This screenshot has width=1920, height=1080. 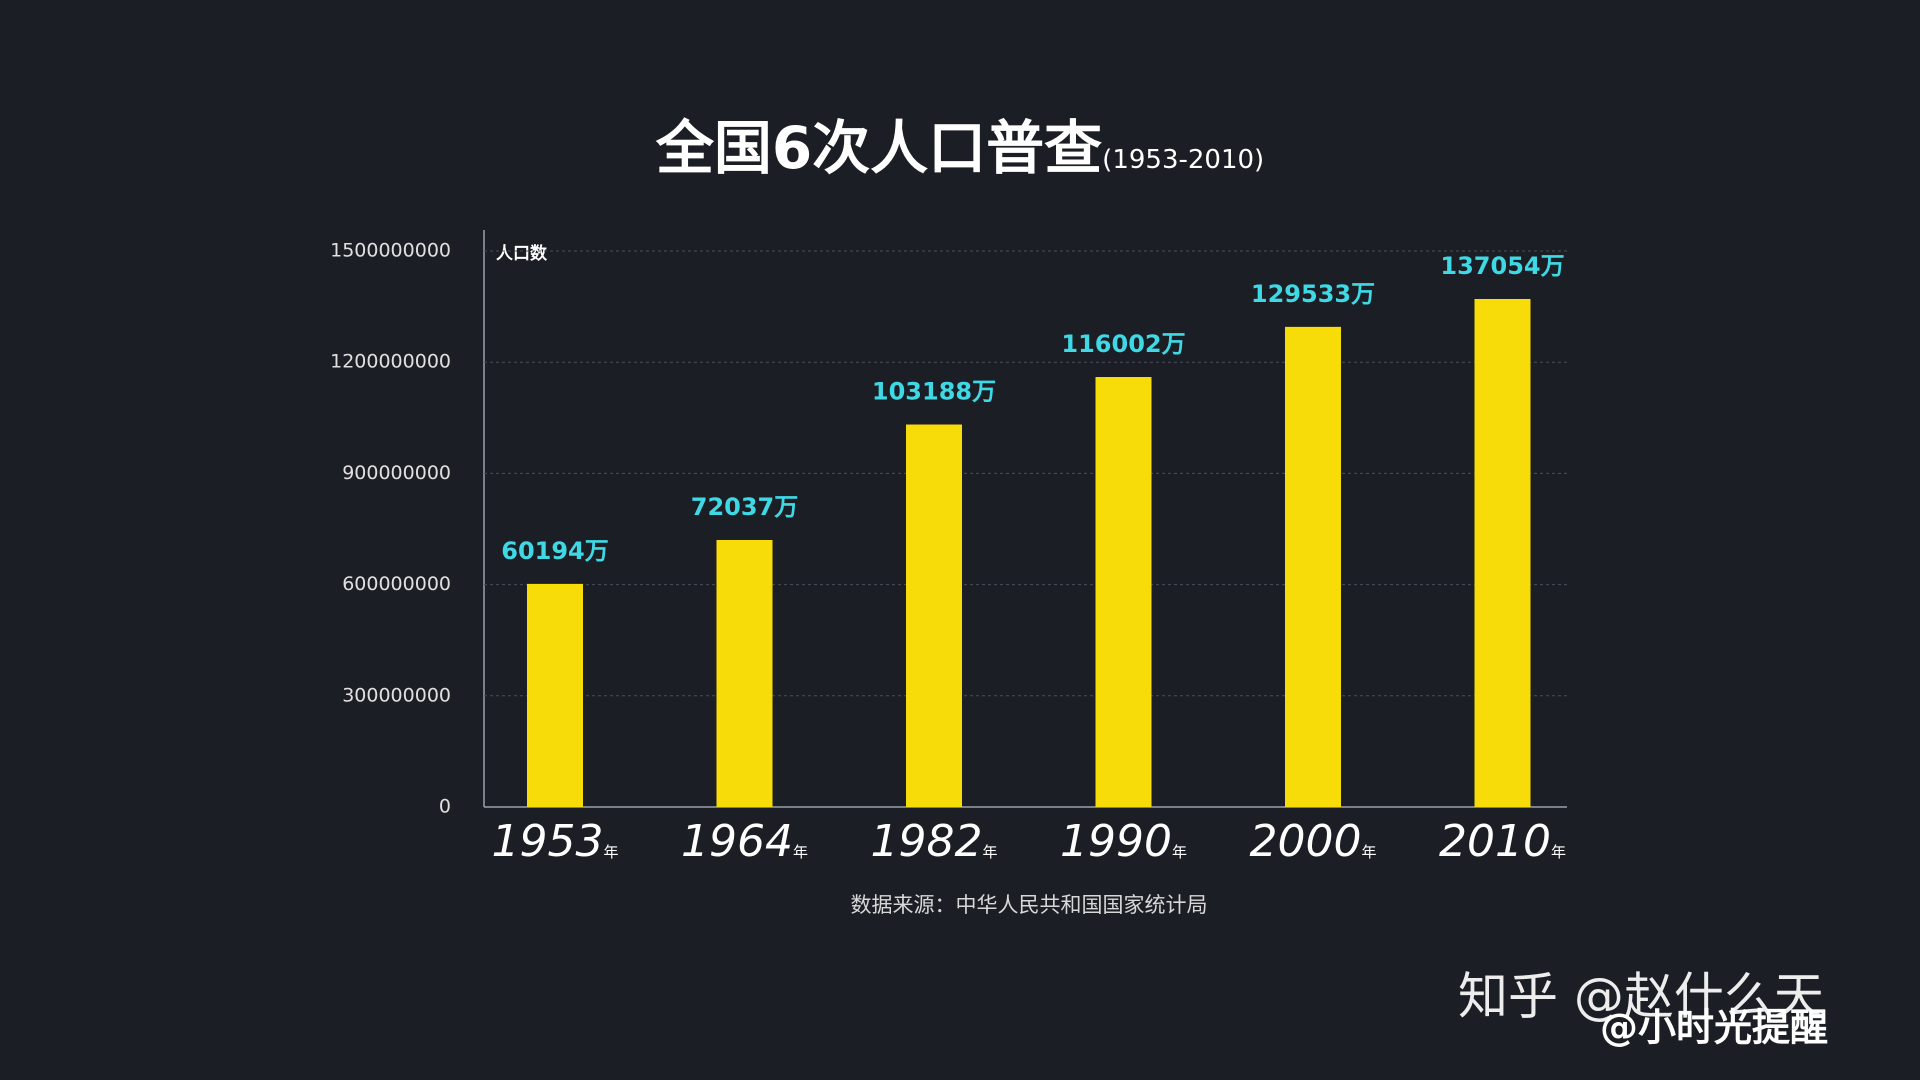 What do you see at coordinates (1123, 344) in the screenshot?
I see `value-label: 116002万` at bounding box center [1123, 344].